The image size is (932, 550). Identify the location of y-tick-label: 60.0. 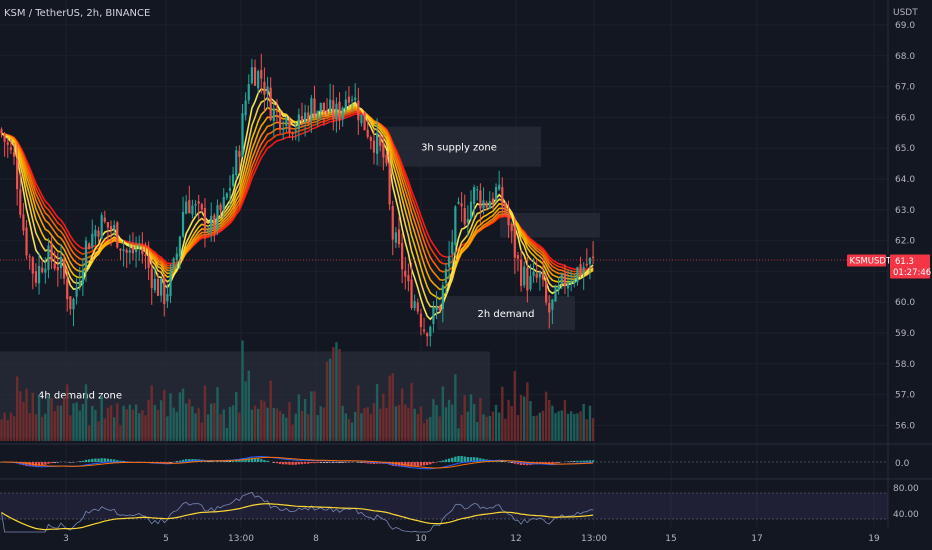
(905, 303).